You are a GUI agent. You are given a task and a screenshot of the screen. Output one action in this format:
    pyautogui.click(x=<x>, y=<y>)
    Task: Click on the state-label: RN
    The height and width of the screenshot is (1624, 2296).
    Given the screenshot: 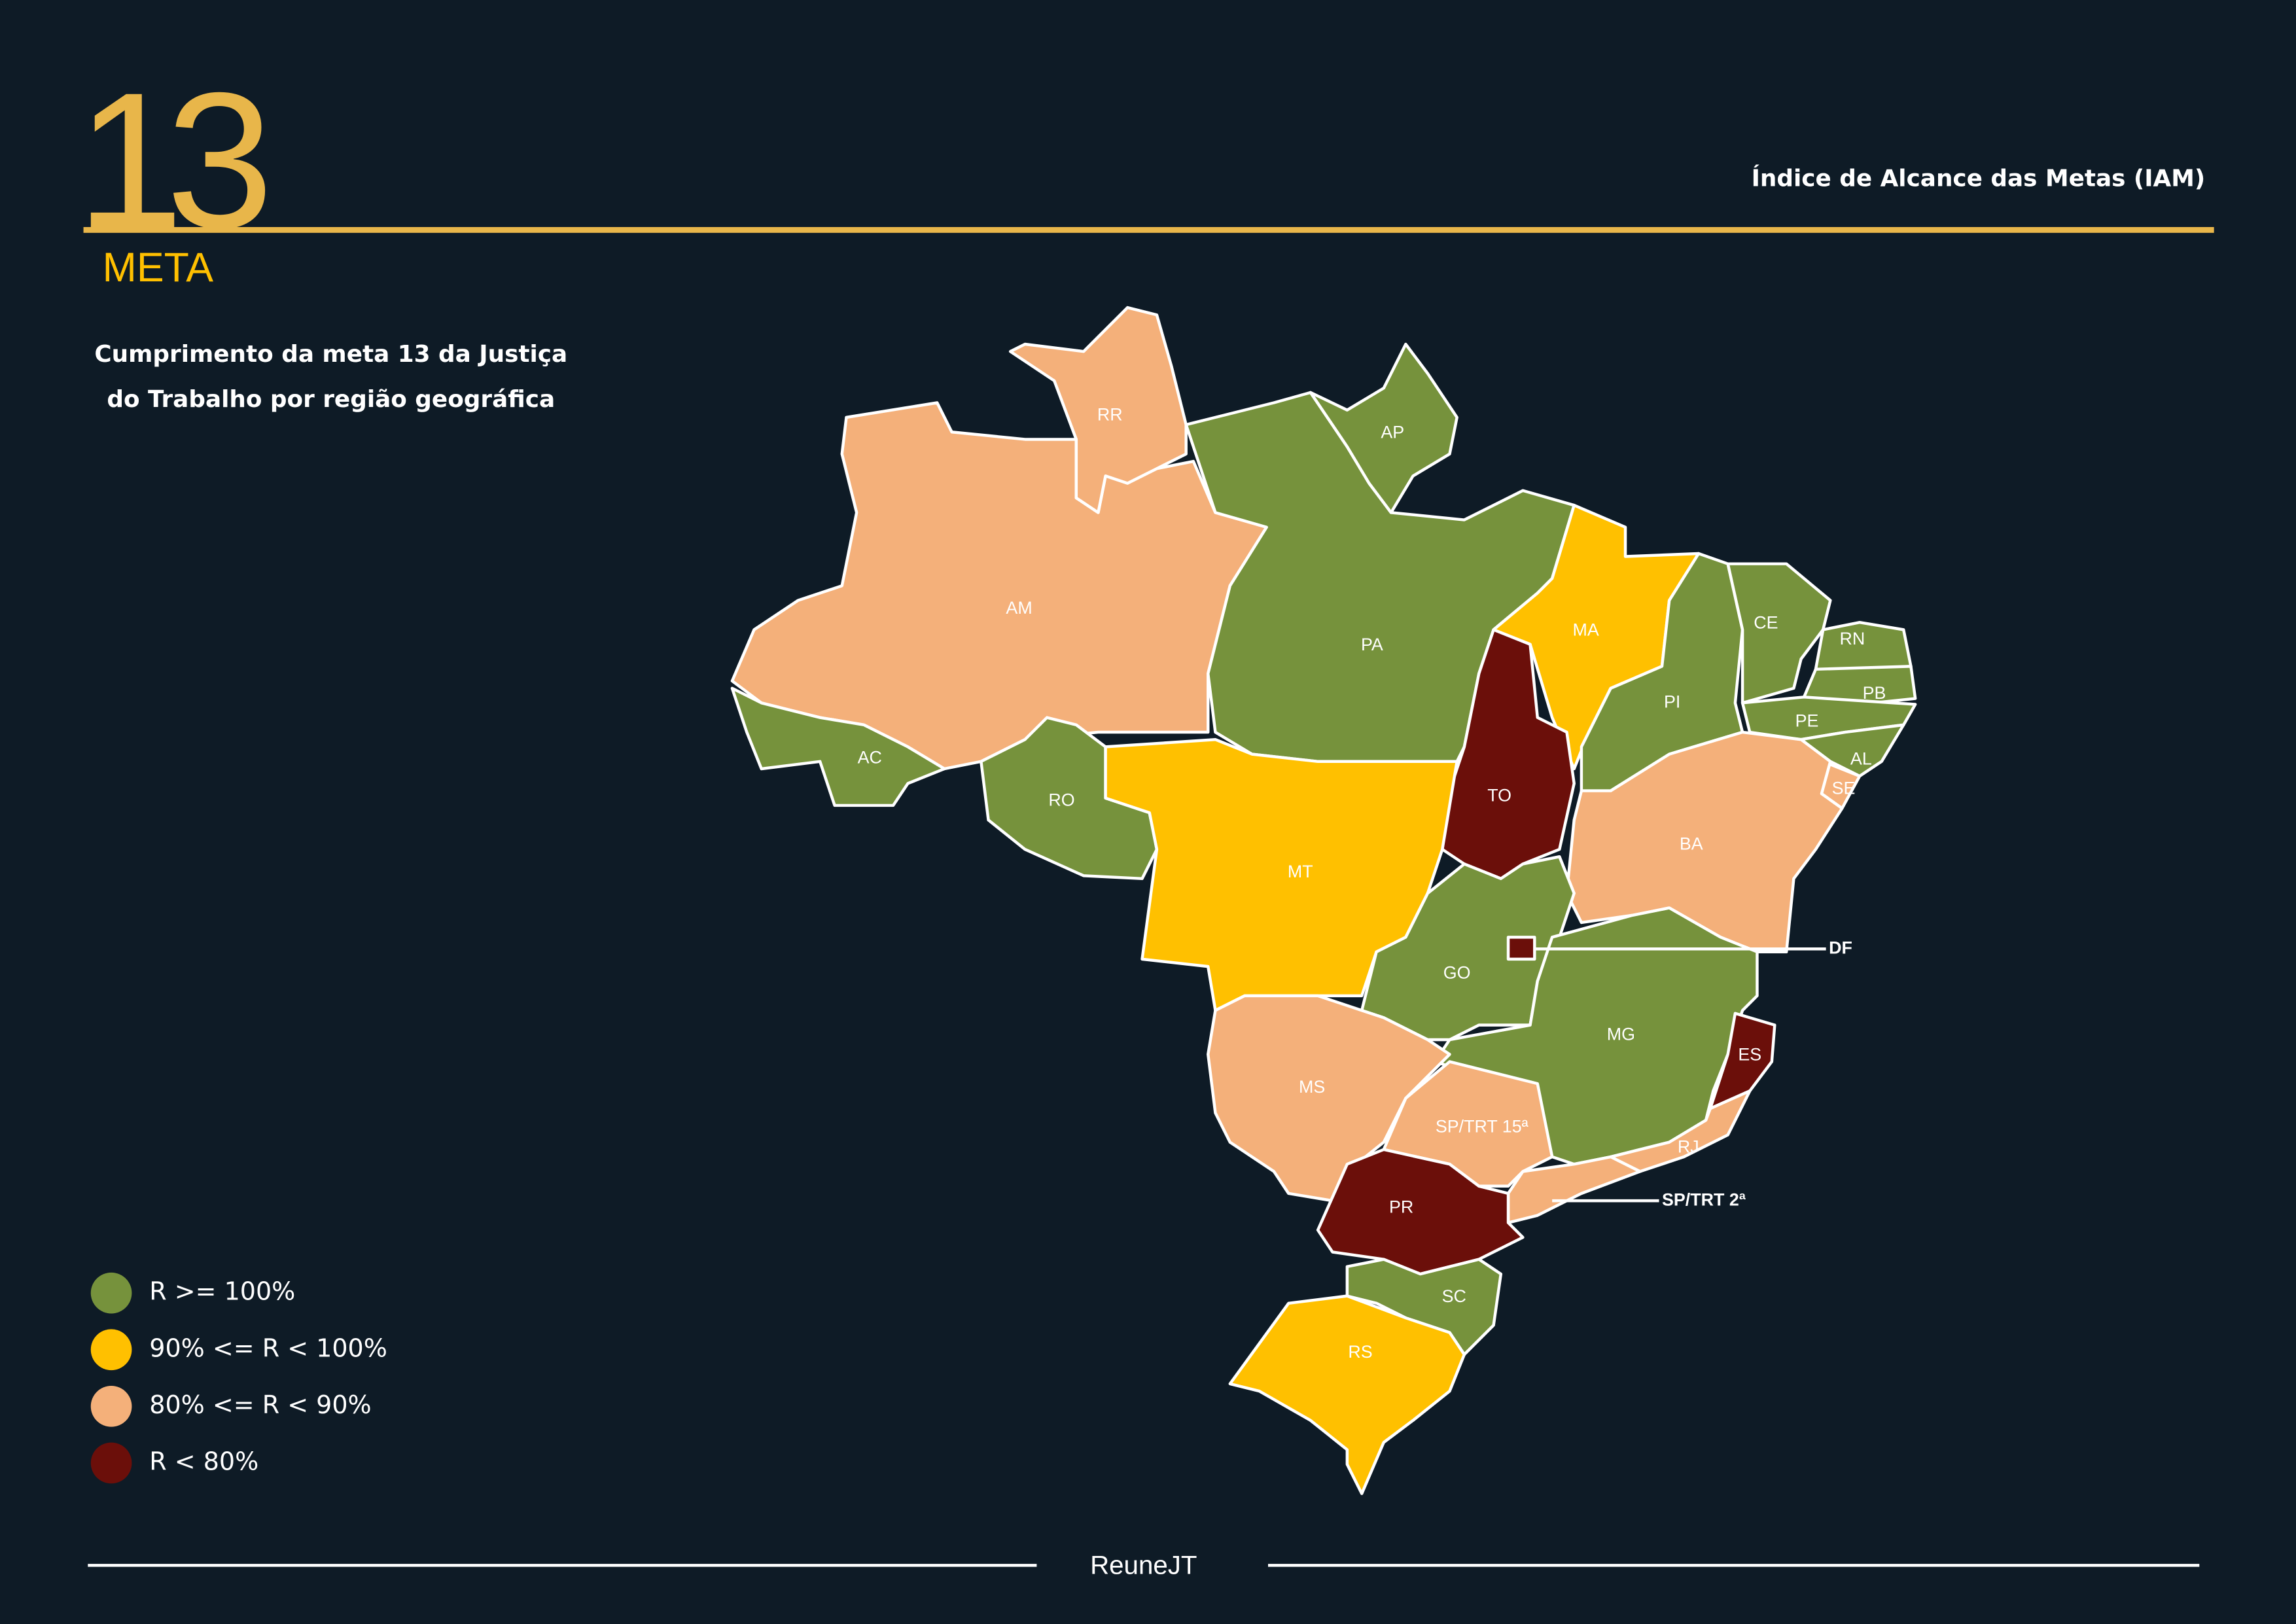 What is the action you would take?
    pyautogui.click(x=1853, y=638)
    